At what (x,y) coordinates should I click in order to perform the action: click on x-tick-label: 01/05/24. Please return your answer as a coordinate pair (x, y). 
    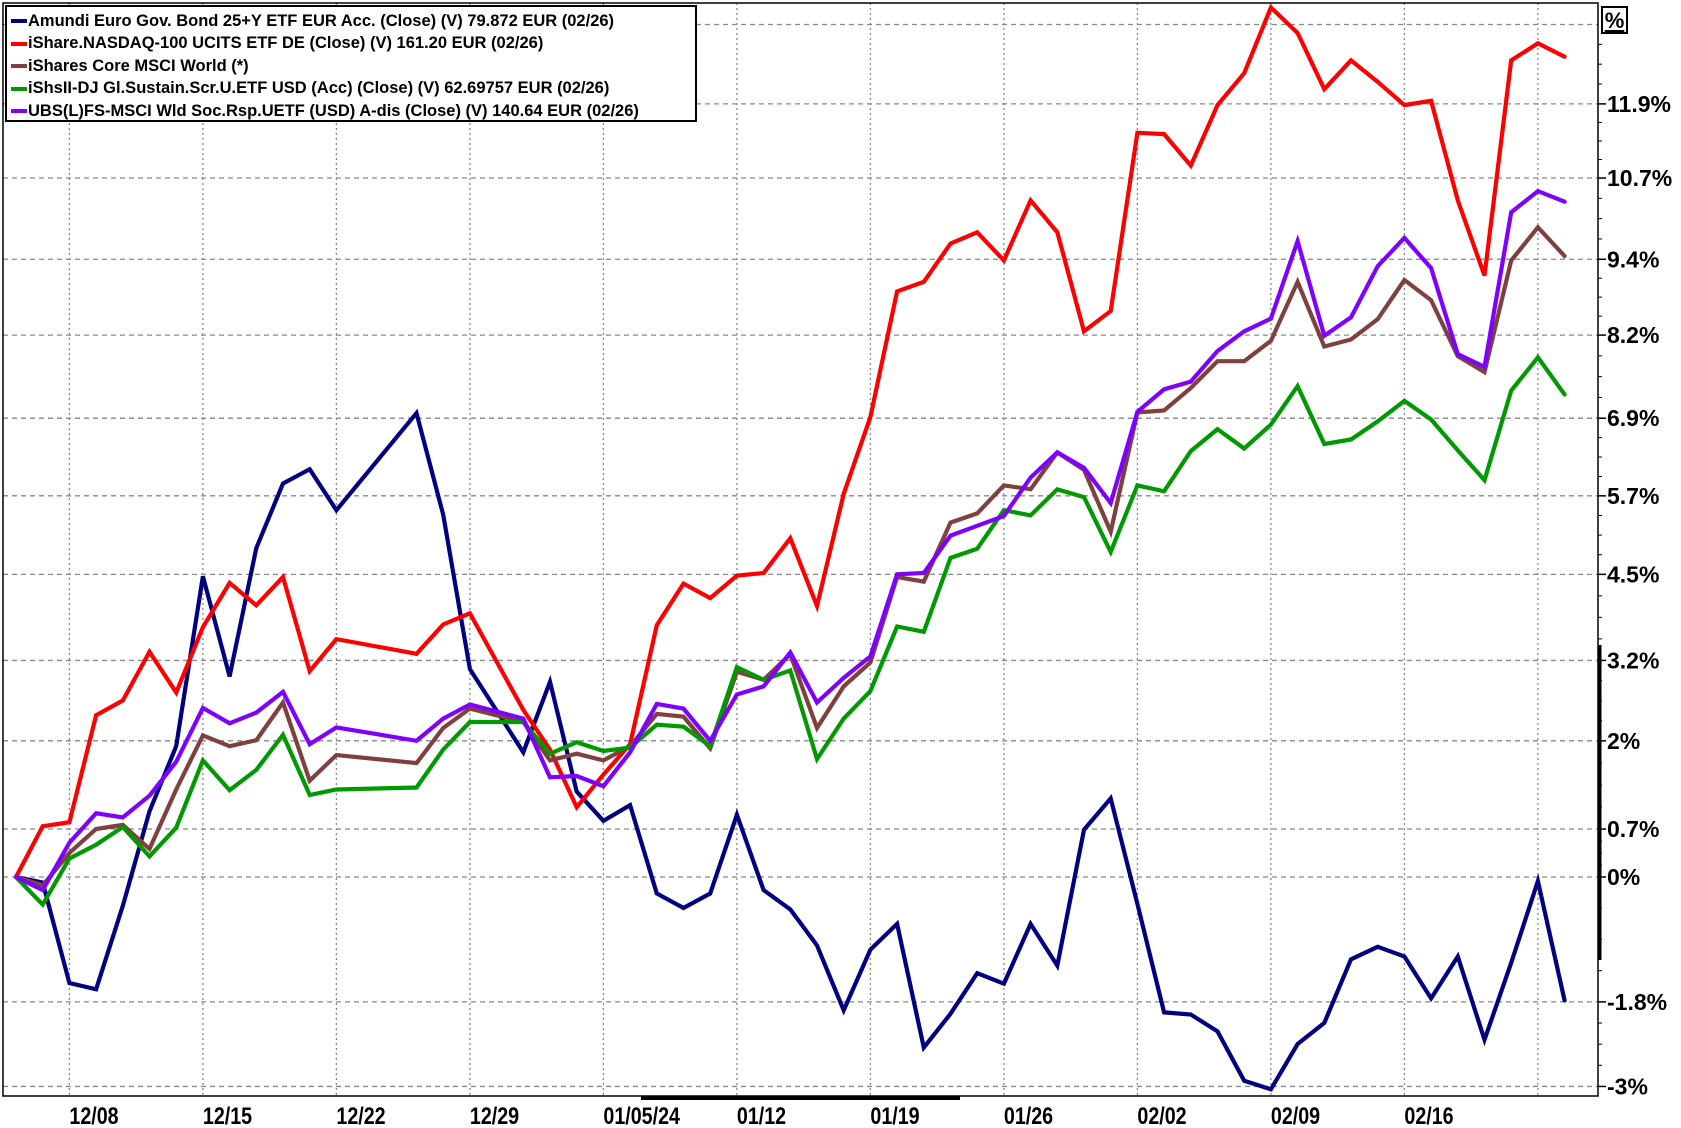
    Looking at the image, I should click on (641, 1115).